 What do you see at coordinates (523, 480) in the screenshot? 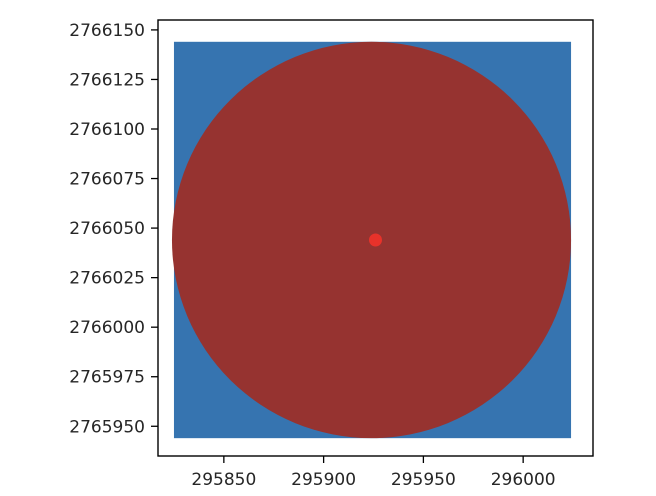
I see `x-tick-label: 296000` at bounding box center [523, 480].